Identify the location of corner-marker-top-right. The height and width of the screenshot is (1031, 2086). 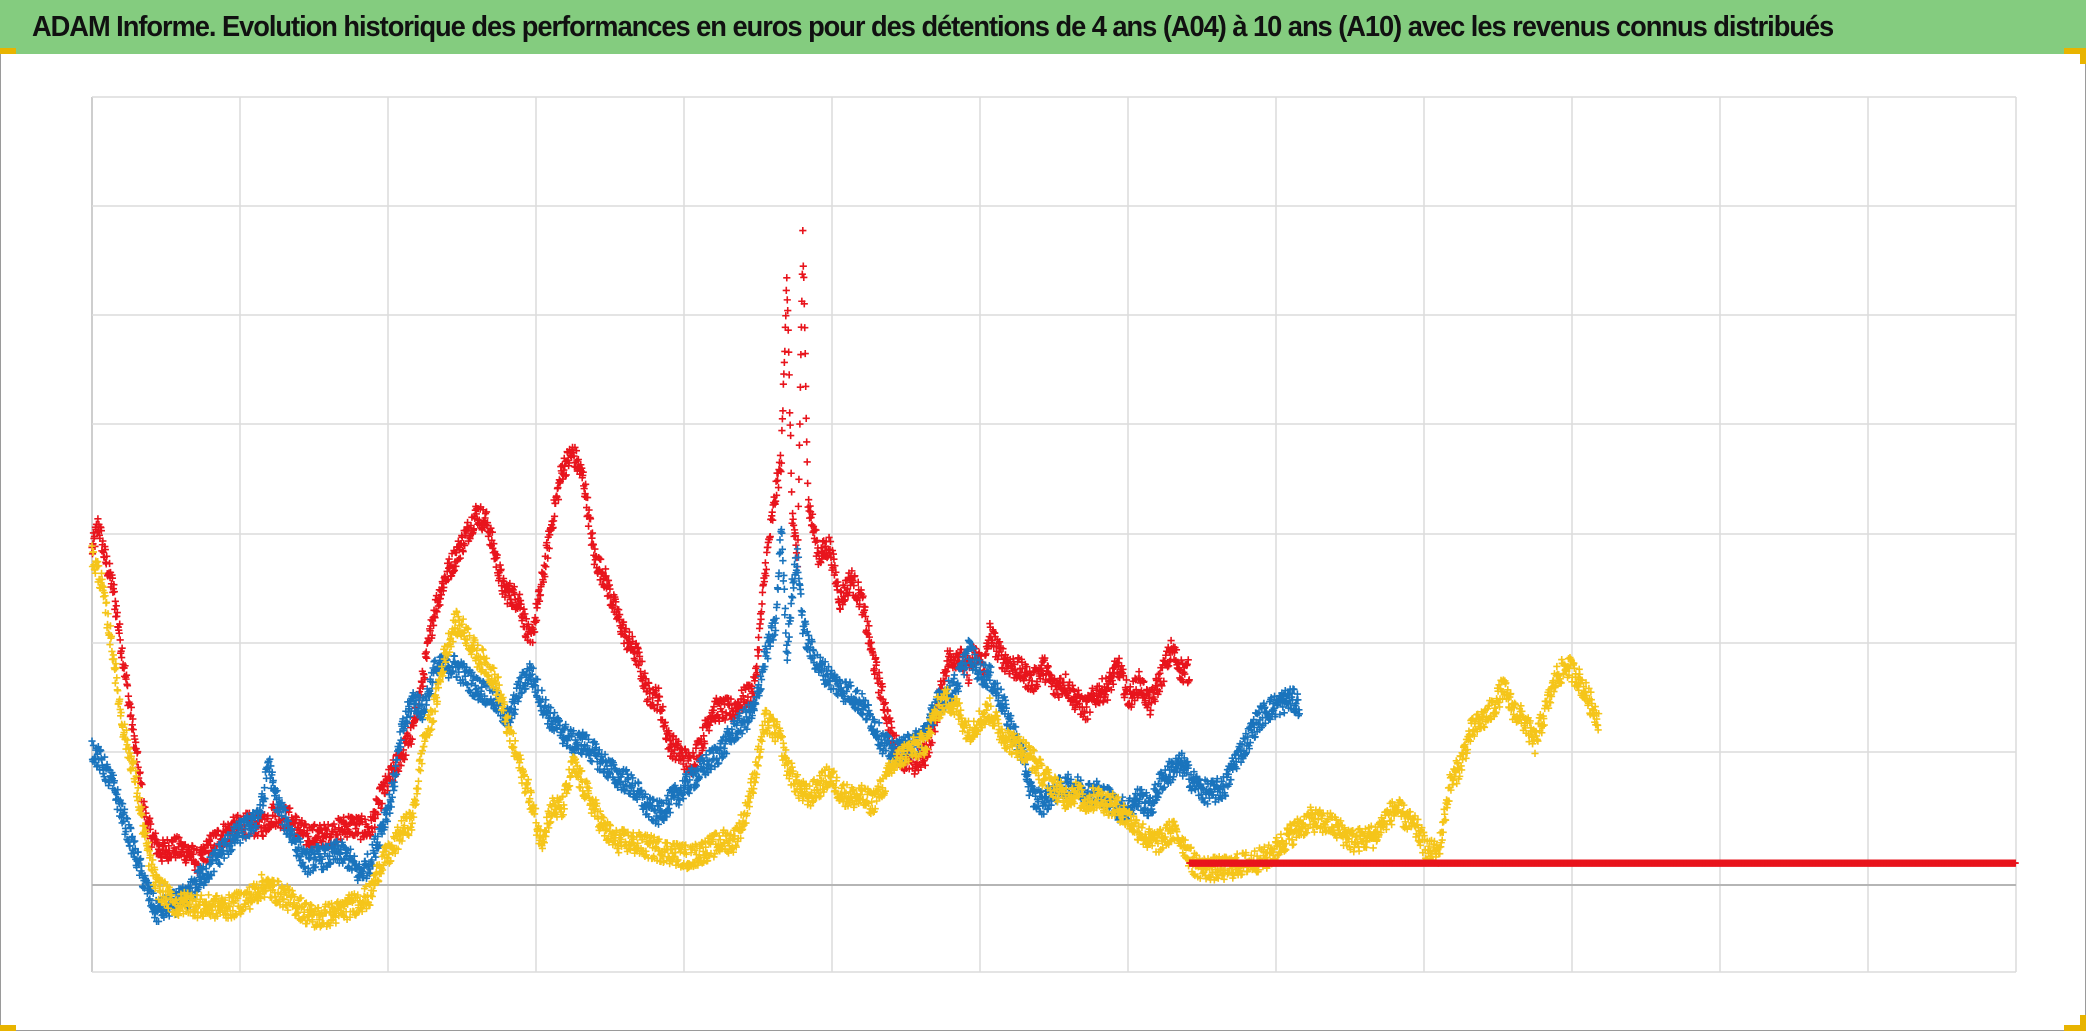
(2075, 56).